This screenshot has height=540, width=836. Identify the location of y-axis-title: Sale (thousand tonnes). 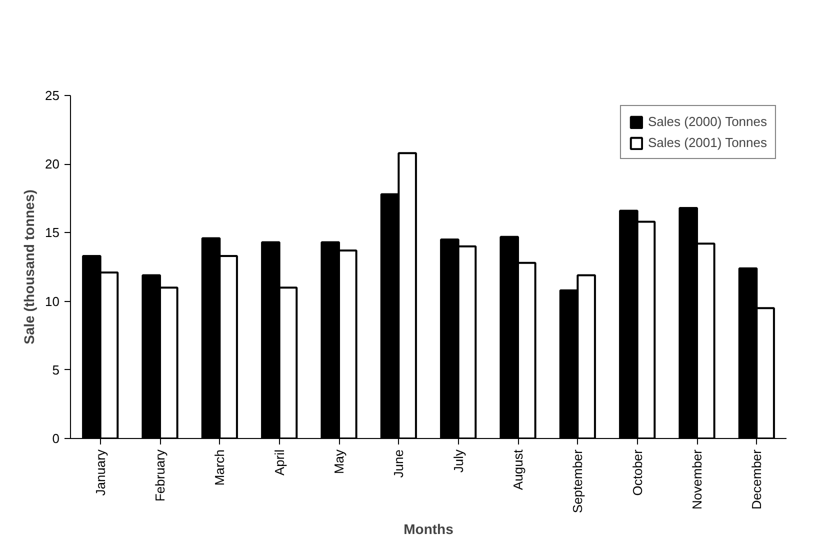
(29, 267).